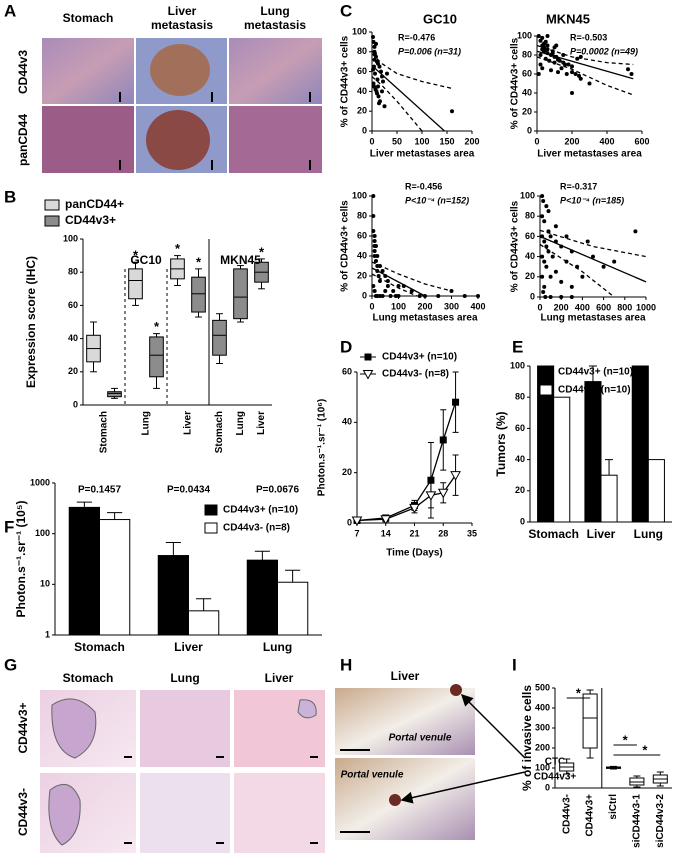 The height and width of the screenshot is (857, 677). I want to click on x-tick-label: 28, so click(443, 533).